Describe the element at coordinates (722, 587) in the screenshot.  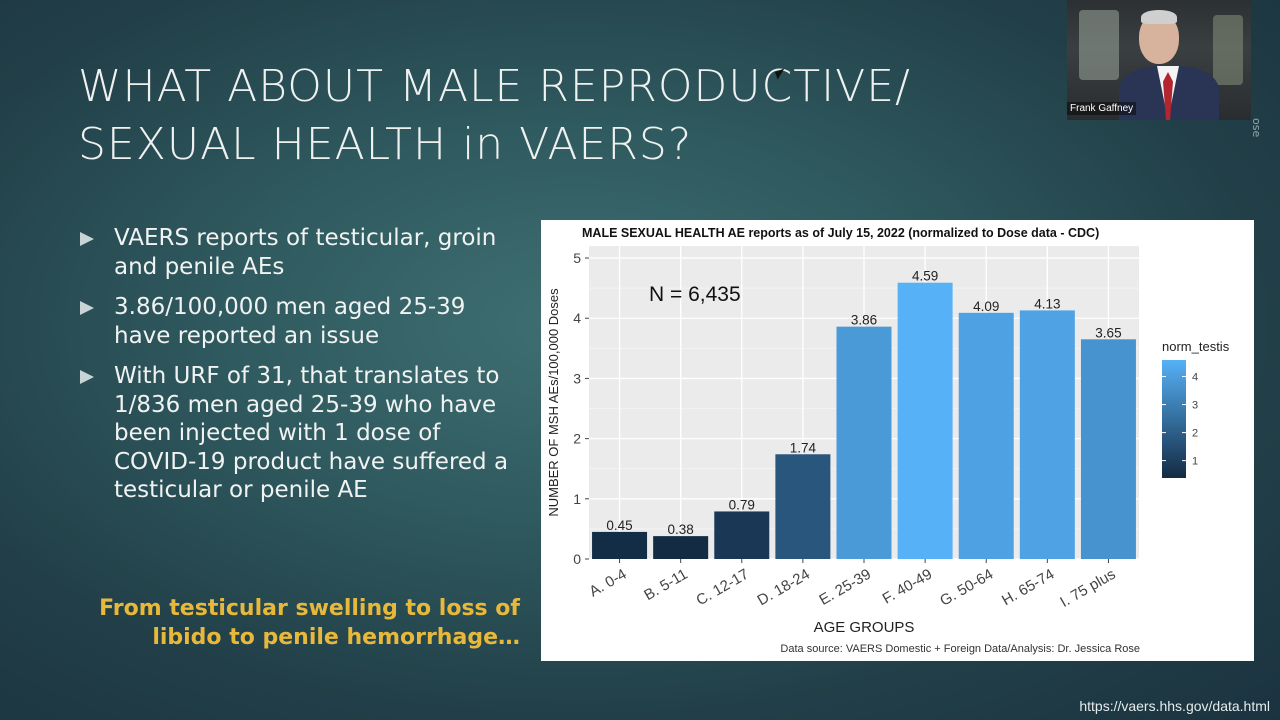
I see `x-tick-label: C. 12-17` at that location.